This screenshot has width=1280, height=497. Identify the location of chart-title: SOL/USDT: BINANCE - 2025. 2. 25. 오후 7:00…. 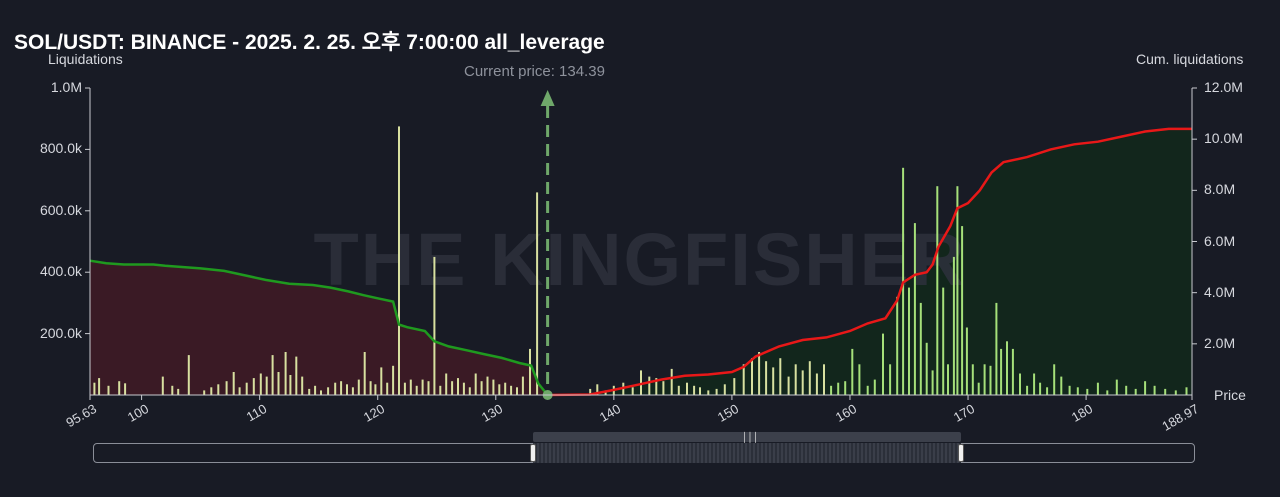
(309, 42).